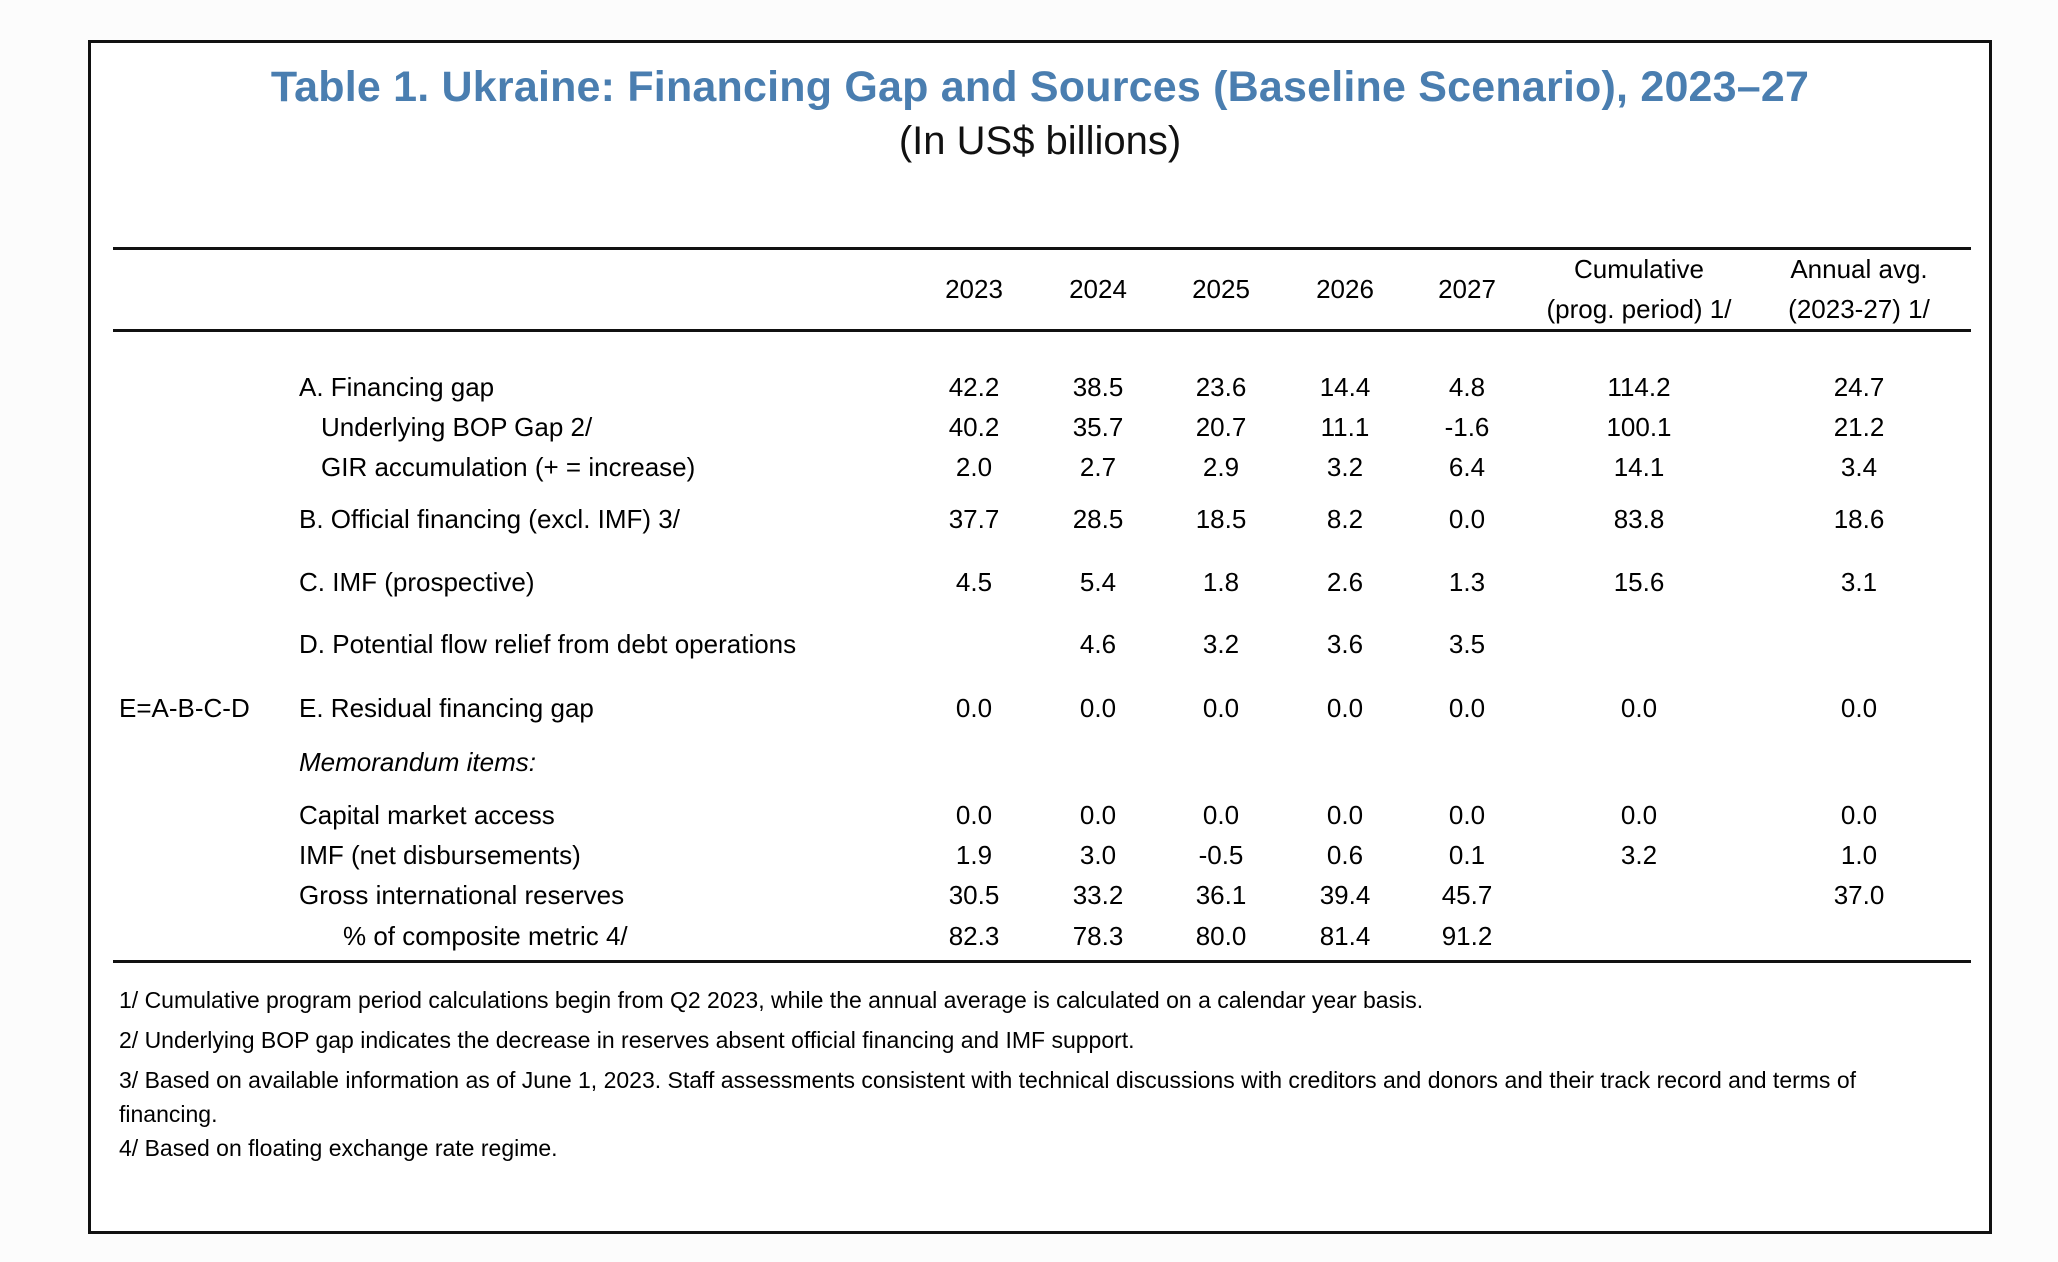  Describe the element at coordinates (1098, 582) in the screenshot. I see `table-cell: 5.4` at that location.